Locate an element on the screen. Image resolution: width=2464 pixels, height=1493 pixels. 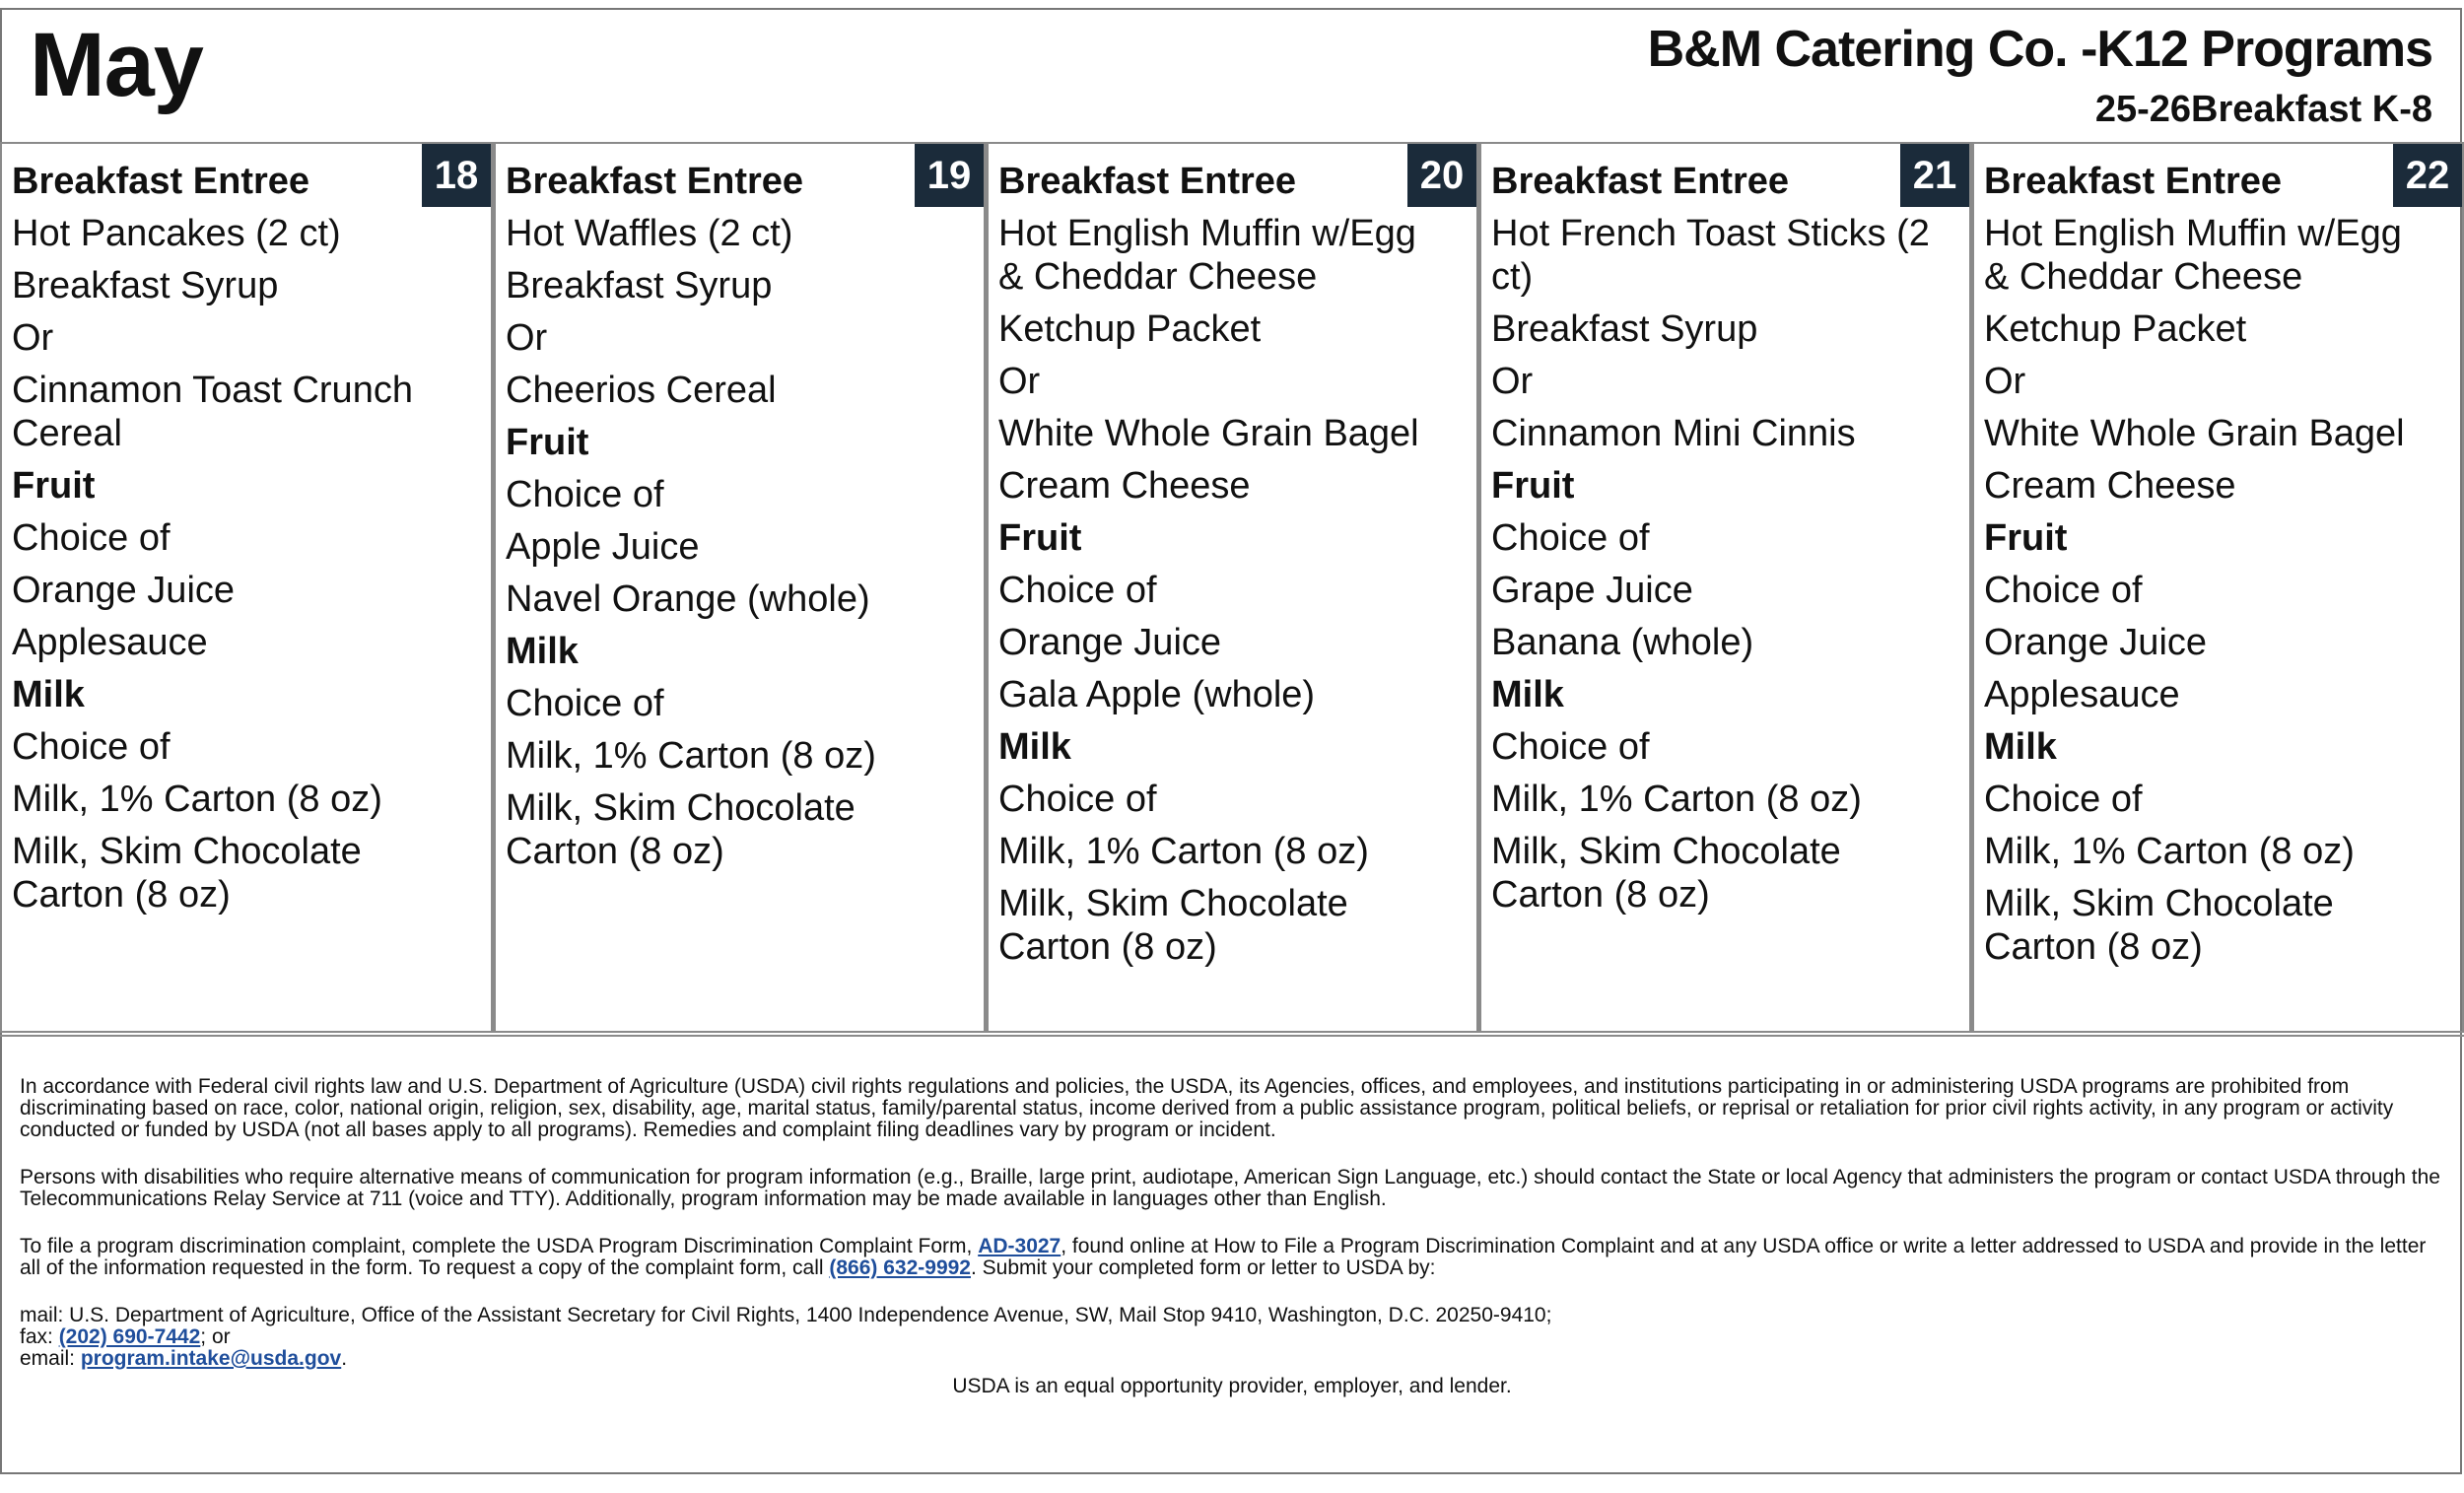
email-after: . is located at coordinates (344, 1359).